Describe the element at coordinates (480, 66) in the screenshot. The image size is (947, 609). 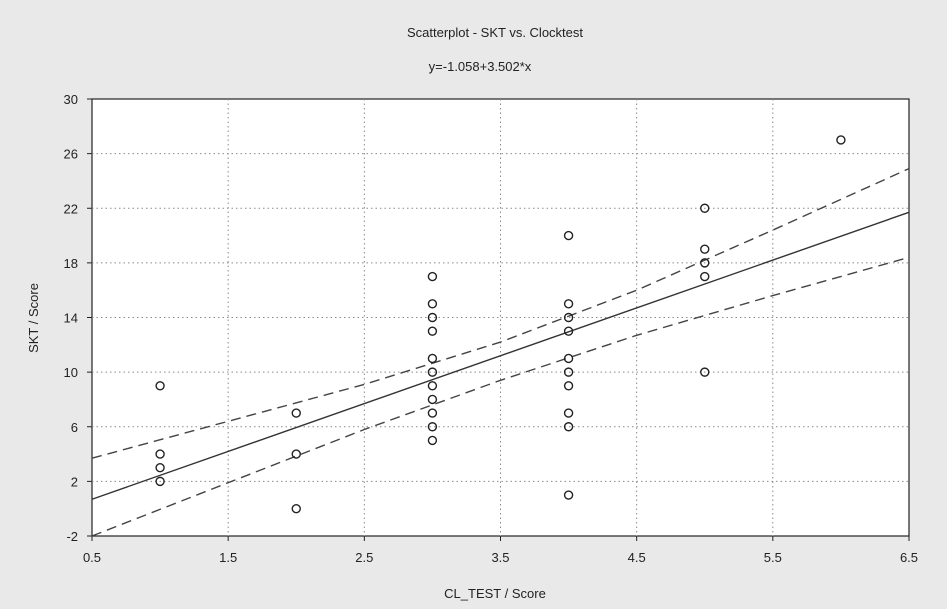
I see `chart-subtitle: y=-1.058+3.502*x` at that location.